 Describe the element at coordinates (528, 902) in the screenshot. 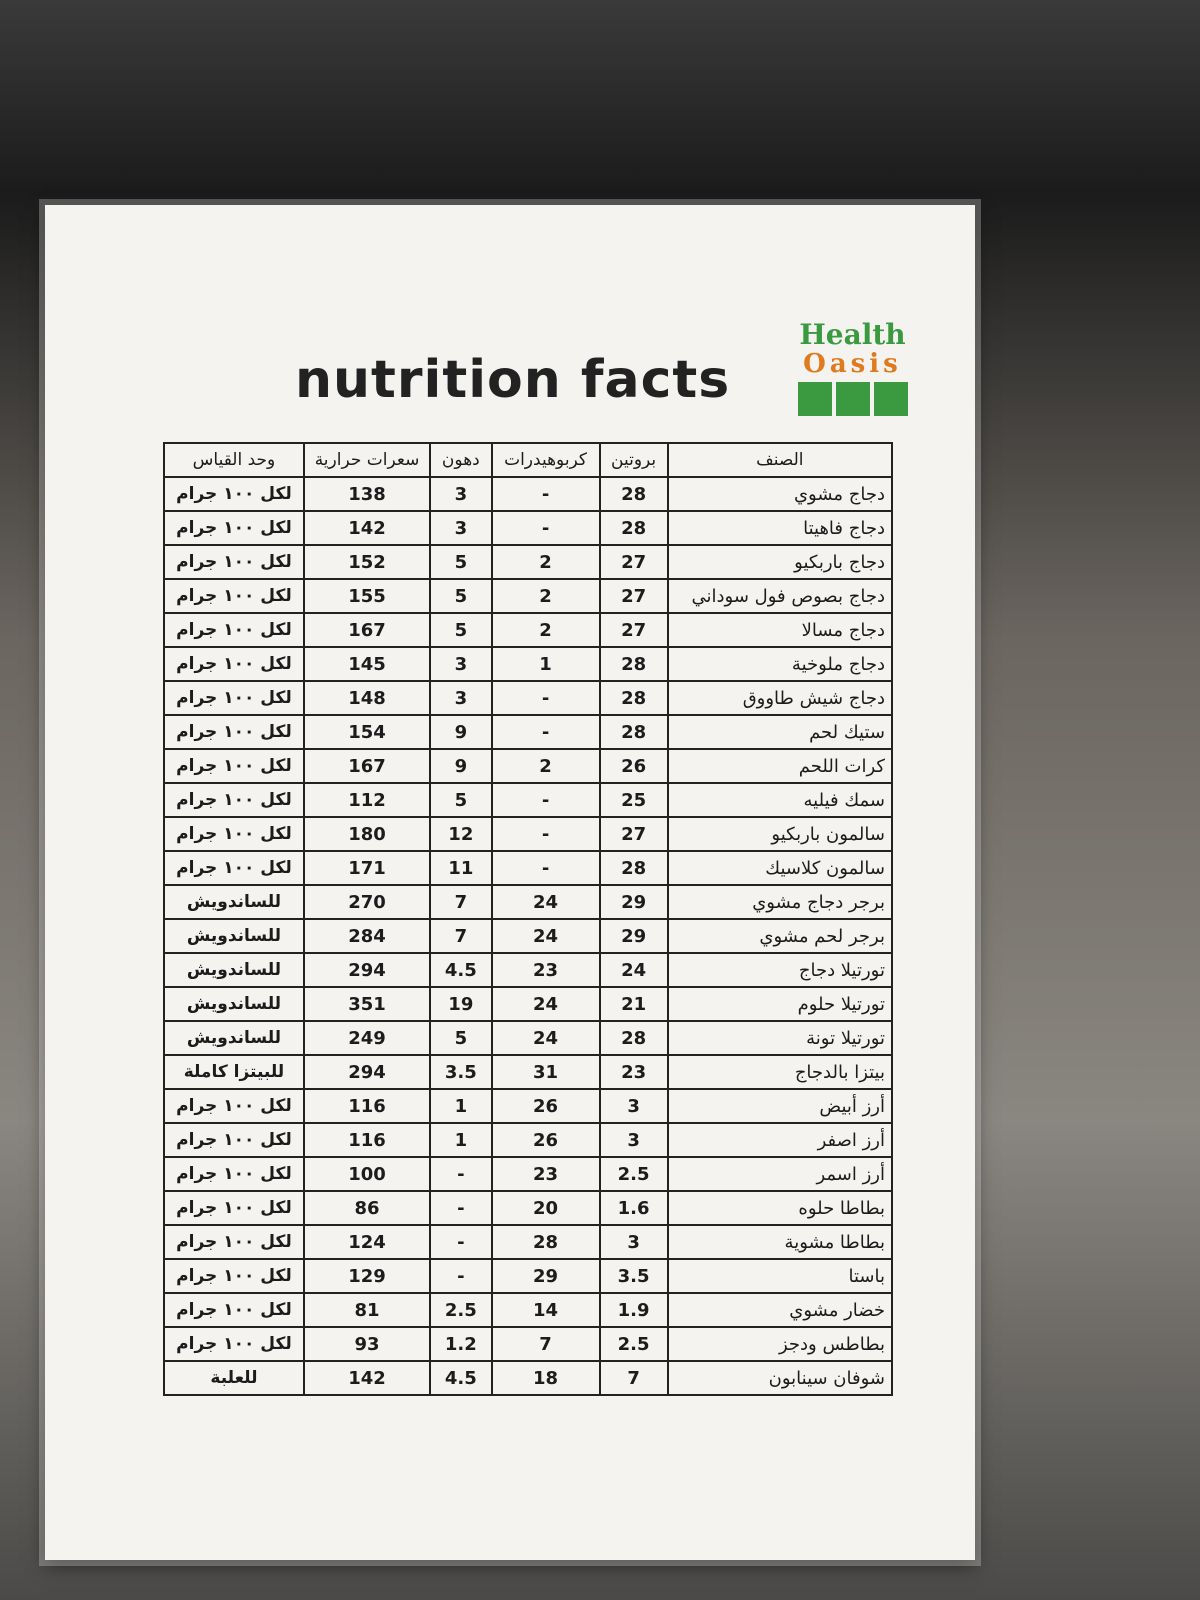

I see `table-row: برجر دجاج مشوي 29 24 7 270 للساندويش` at that location.